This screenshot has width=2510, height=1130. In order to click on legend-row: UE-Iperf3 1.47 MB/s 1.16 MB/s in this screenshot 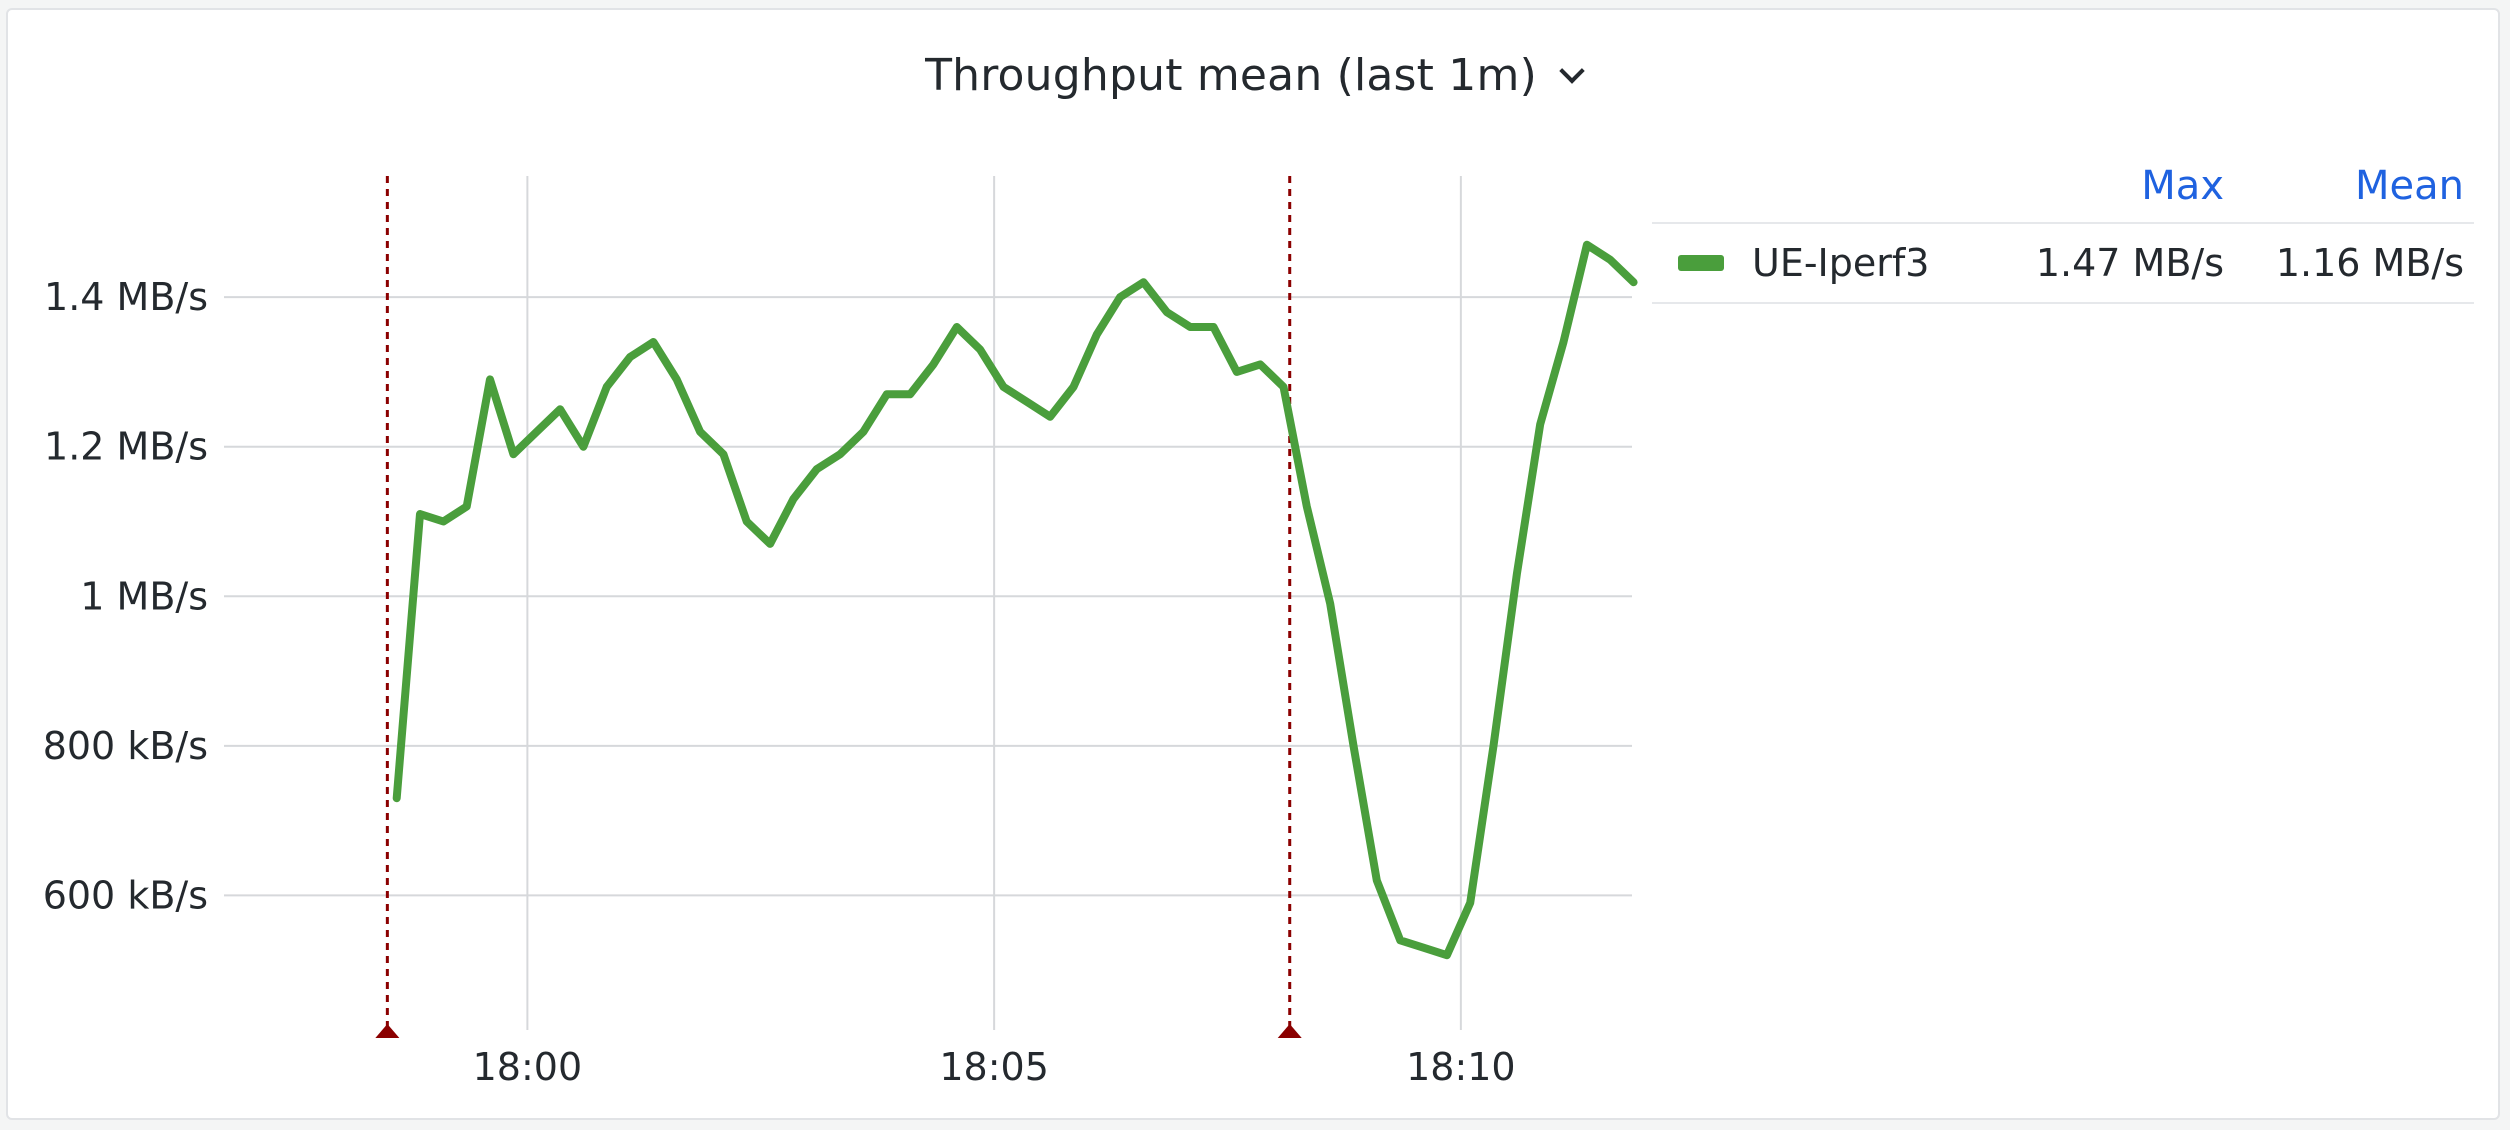, I will do `click(2063, 264)`.